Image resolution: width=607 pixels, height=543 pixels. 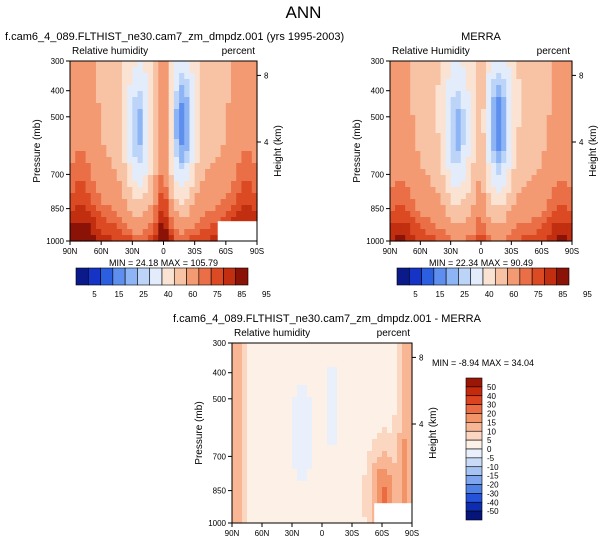 I want to click on x-tick-label: 90S, so click(x=572, y=251).